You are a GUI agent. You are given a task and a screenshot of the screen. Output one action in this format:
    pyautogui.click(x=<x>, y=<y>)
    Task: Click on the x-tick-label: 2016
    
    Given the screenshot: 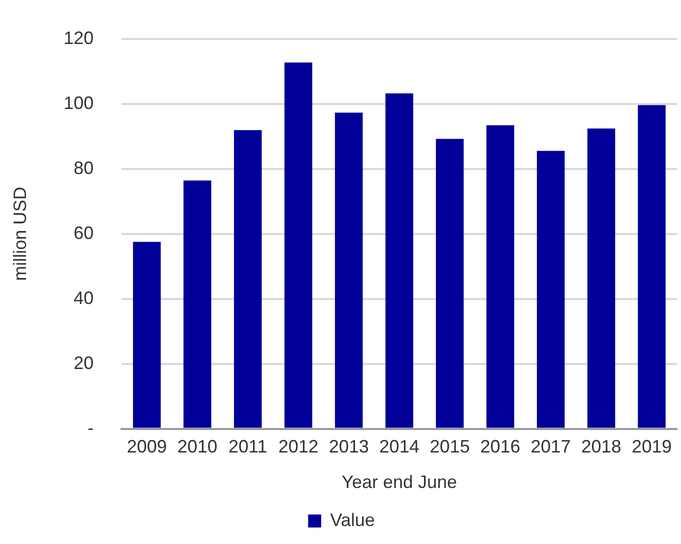 What is the action you would take?
    pyautogui.click(x=500, y=446)
    